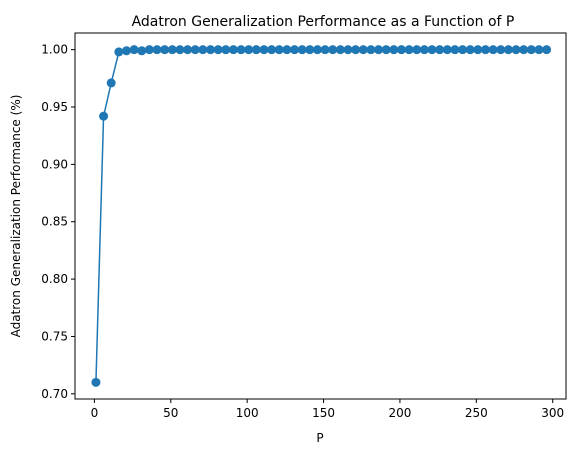  What do you see at coordinates (54, 107) in the screenshot?
I see `y-tick-label: 0.95` at bounding box center [54, 107].